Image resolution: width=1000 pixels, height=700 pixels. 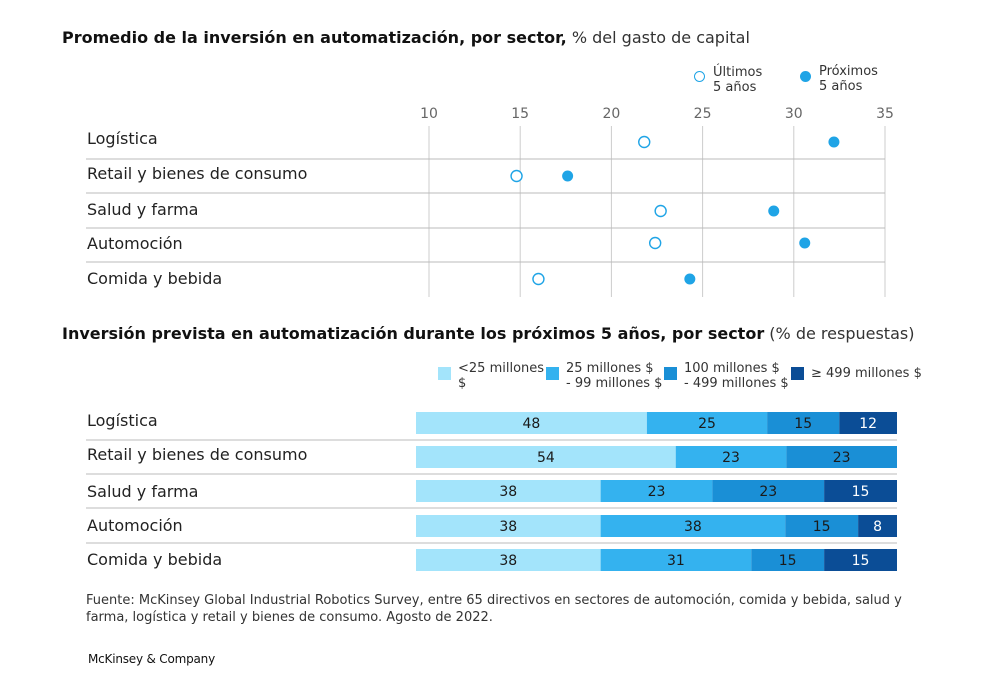 What do you see at coordinates (848, 79) in the screenshot?
I see `legend-next-5-years: Próximos 5 años` at bounding box center [848, 79].